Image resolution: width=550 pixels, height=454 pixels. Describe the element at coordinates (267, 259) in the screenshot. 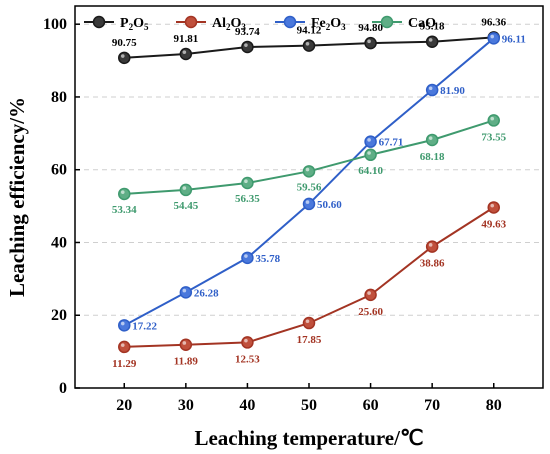

I see `data-label-Fe2O3-40: 35.78` at that location.